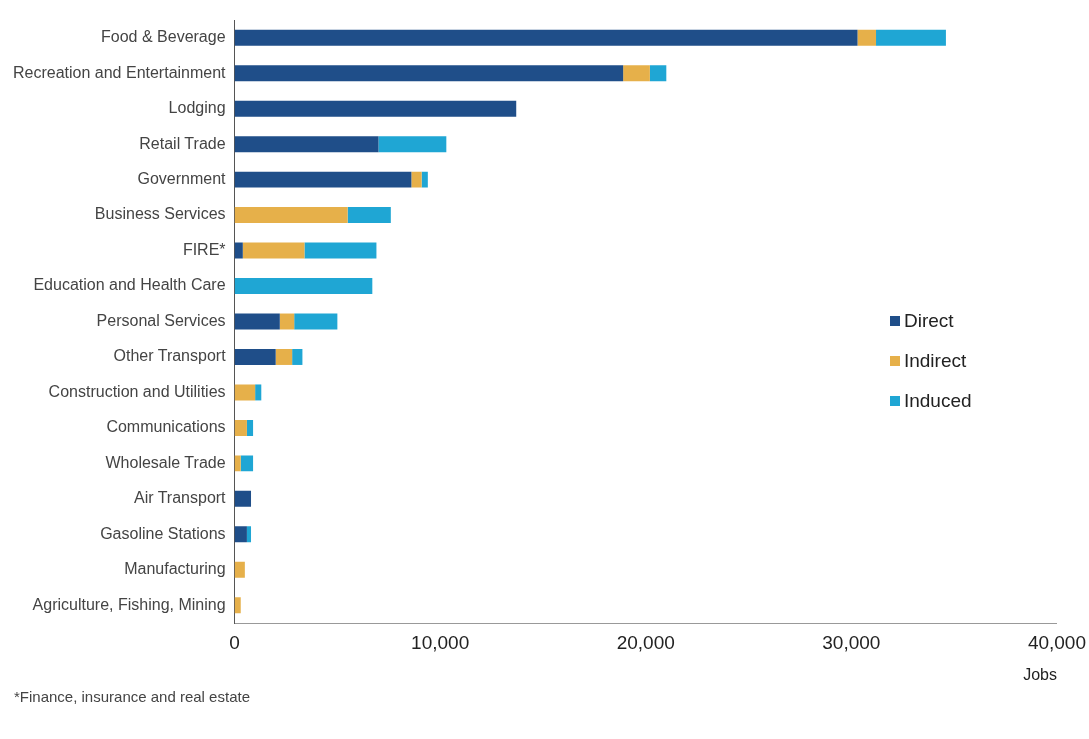 This screenshot has width=1089, height=739. I want to click on y-tick-label: Government, so click(182, 179).